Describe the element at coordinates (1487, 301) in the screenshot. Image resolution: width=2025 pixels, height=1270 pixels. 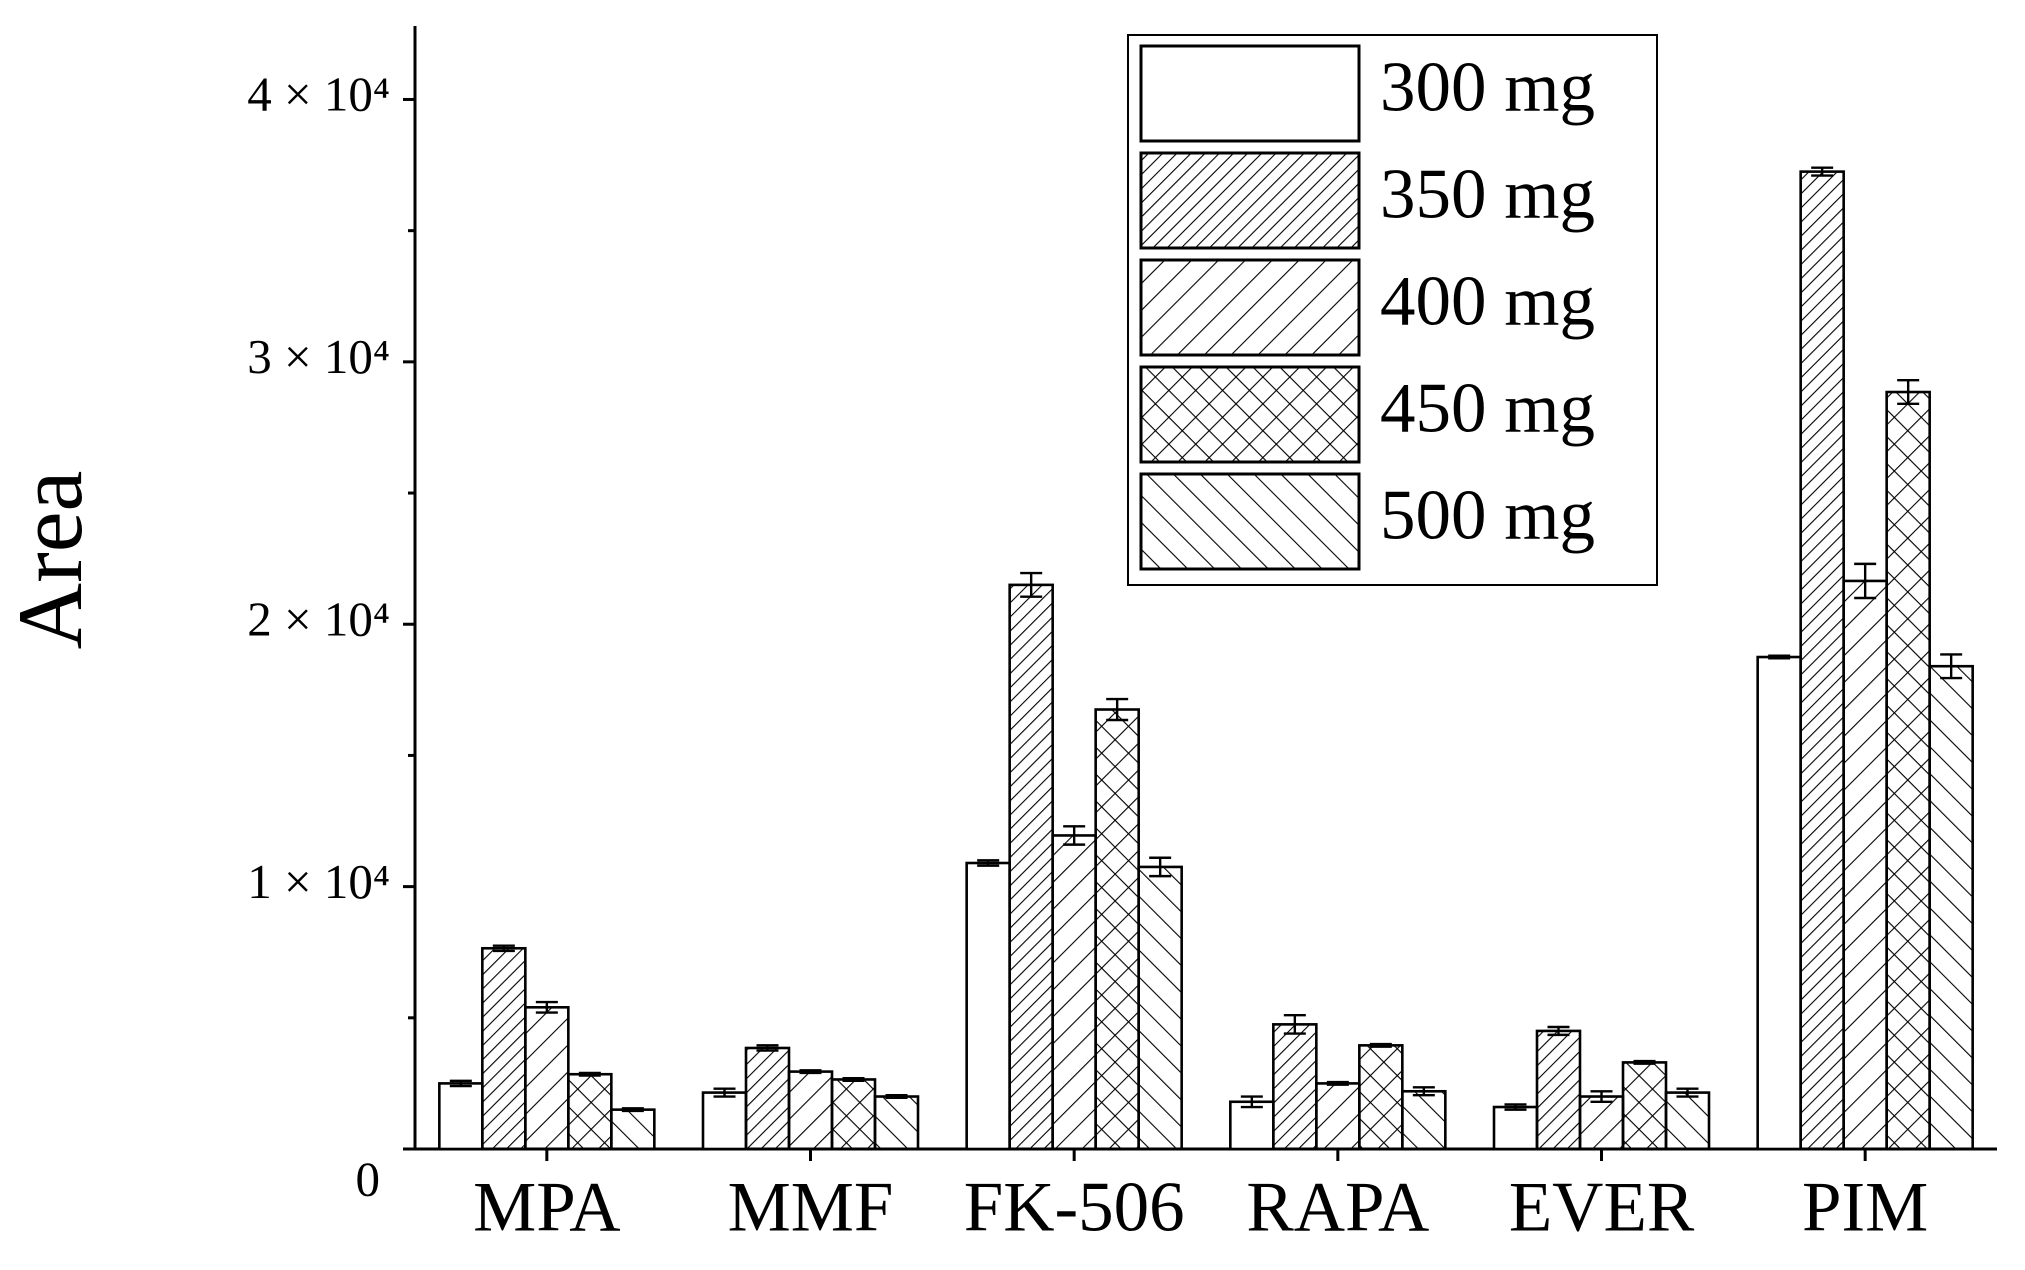
I see `legend-label: 400 mg` at that location.